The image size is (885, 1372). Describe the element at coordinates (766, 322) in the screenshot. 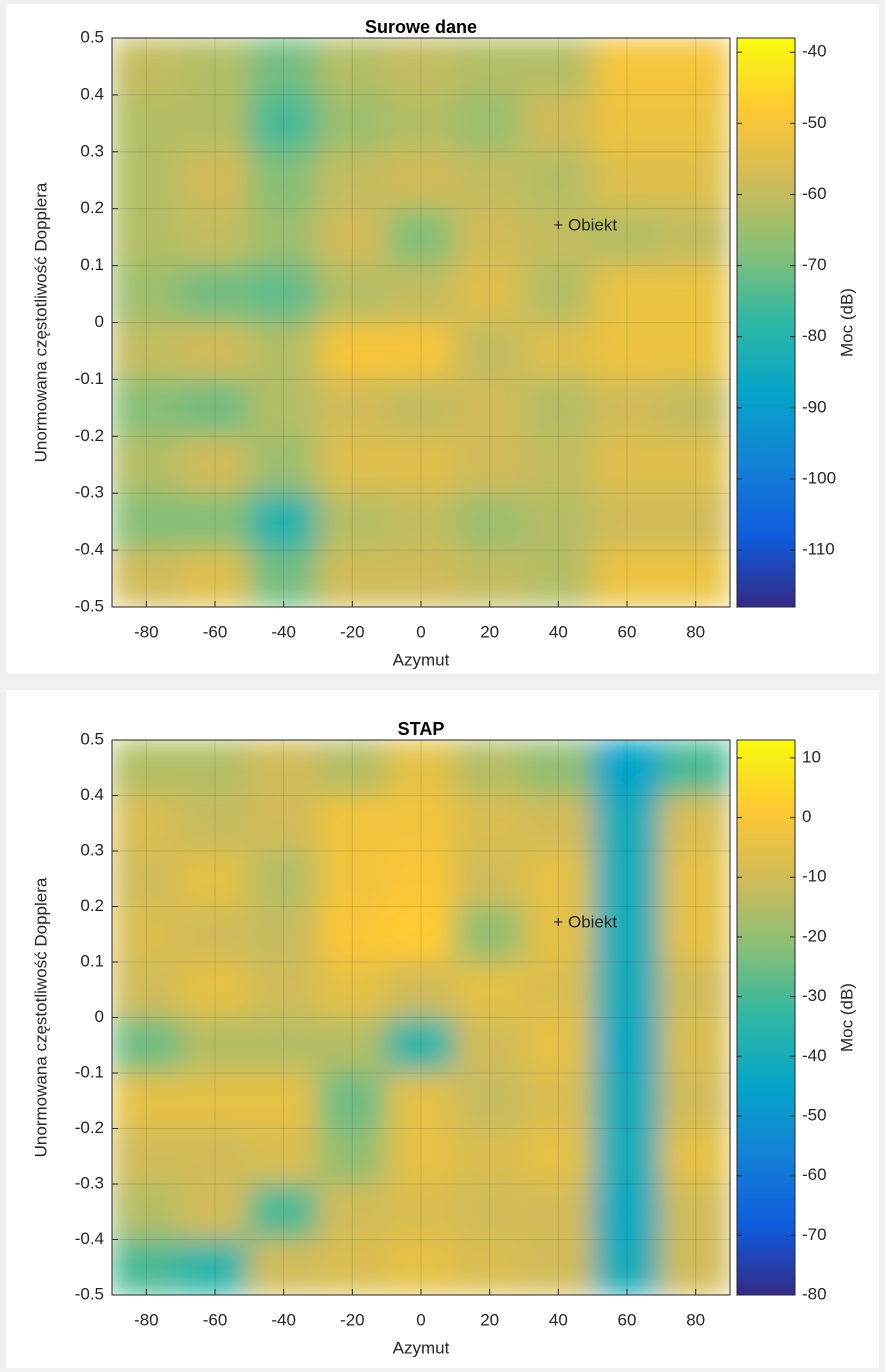

I see `colorbar` at that location.